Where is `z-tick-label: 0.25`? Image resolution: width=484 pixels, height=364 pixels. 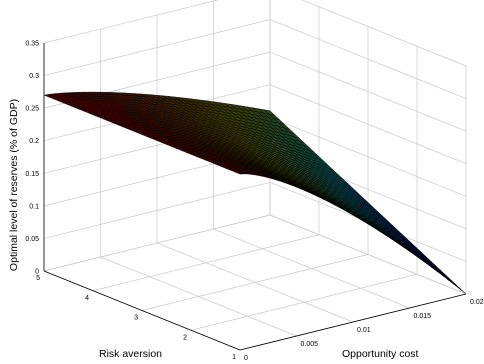 z-tick-label: 0.25 is located at coordinates (32, 109).